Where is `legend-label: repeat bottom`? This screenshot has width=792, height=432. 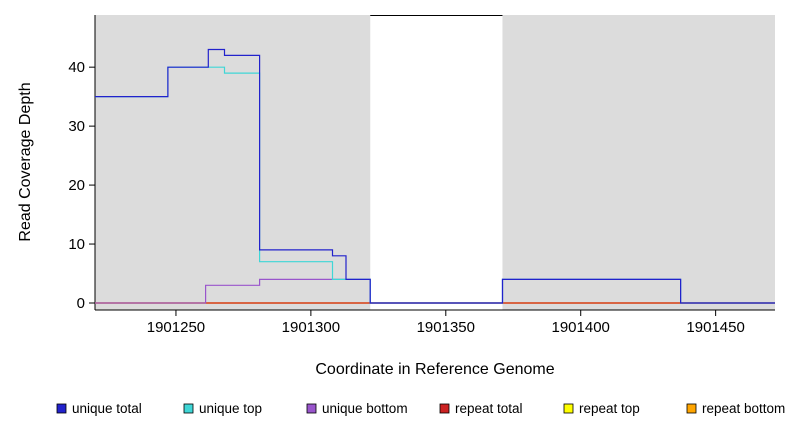 legend-label: repeat bottom is located at coordinates (743, 408).